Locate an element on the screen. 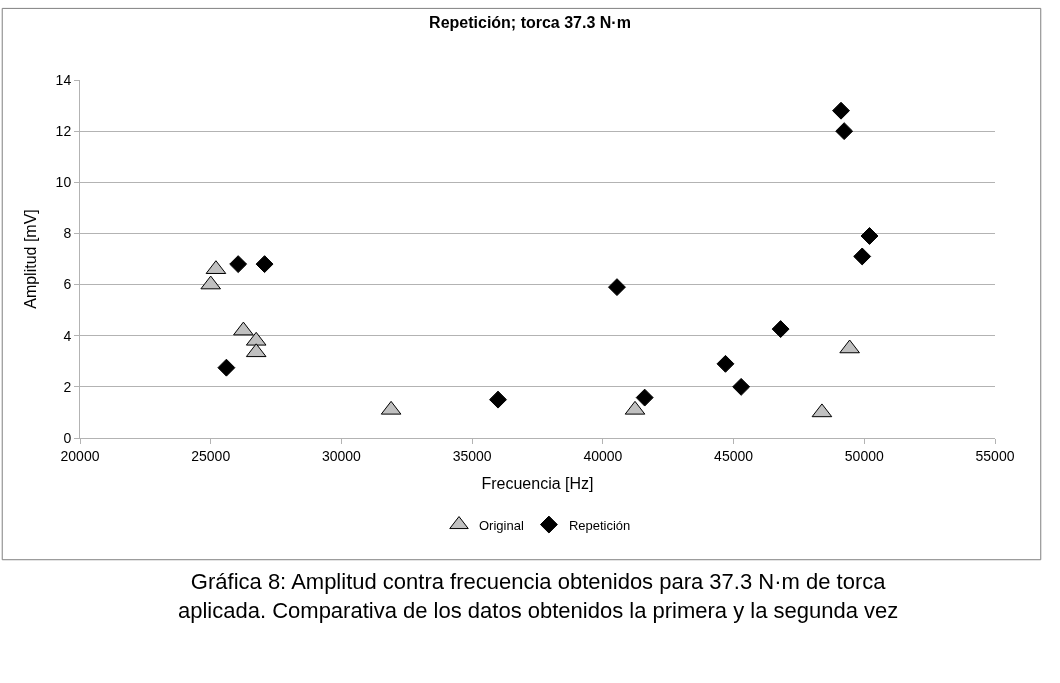  y-tick-label: 10 is located at coordinates (63, 182).